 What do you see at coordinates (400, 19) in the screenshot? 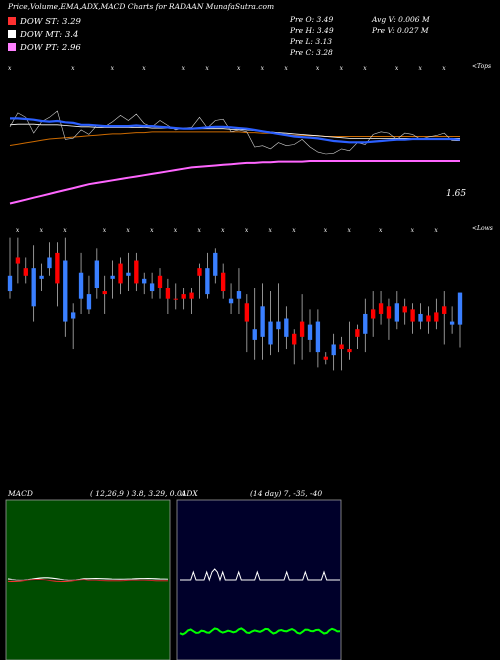
I see `info-avg-volume: Avg V: 0.006 M` at bounding box center [400, 19].